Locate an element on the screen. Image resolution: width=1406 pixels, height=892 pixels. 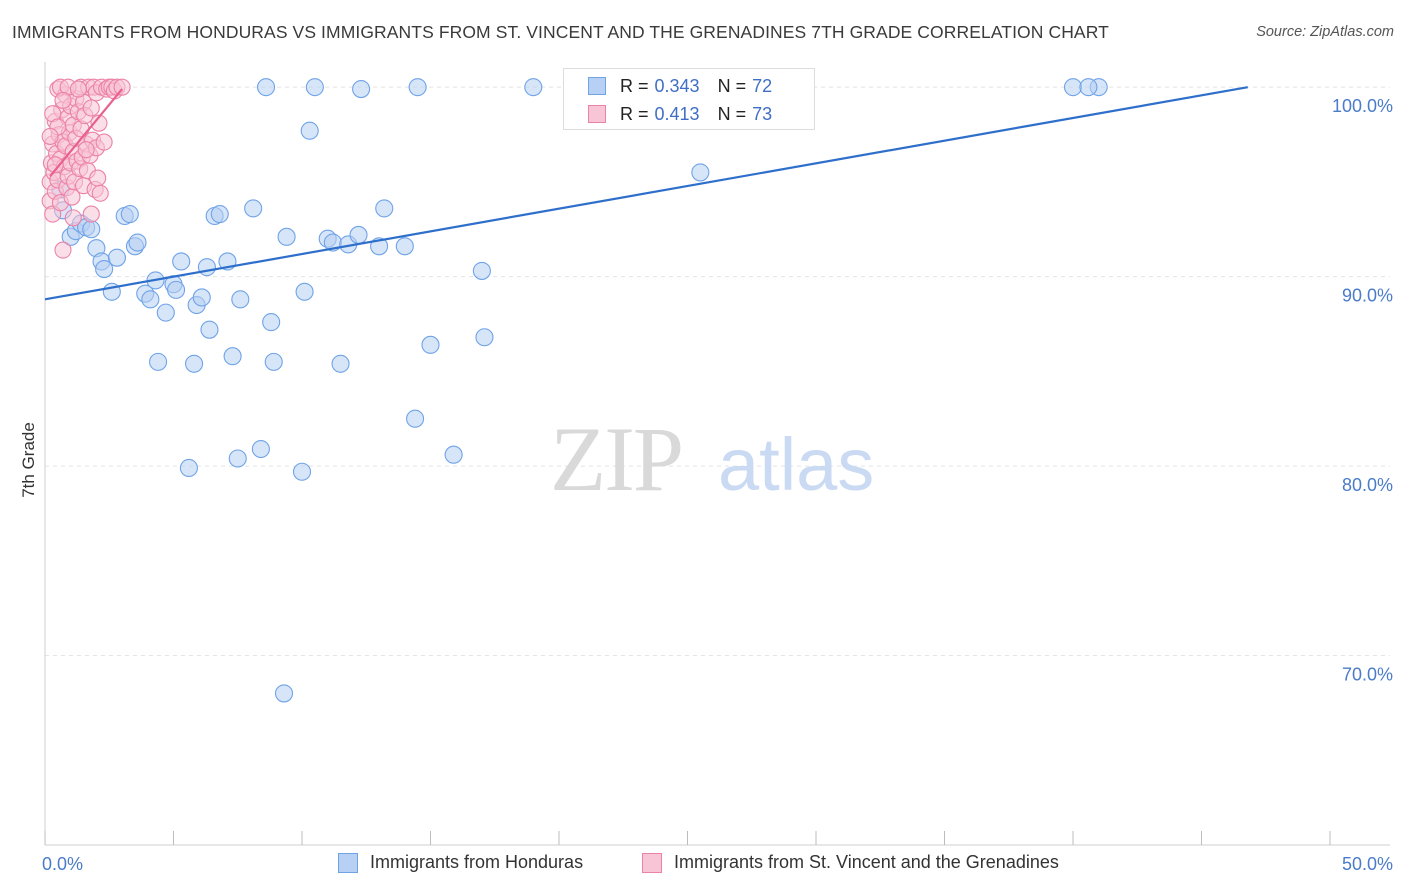
y-tick-label: 70.0% is located at coordinates (1367, 675).